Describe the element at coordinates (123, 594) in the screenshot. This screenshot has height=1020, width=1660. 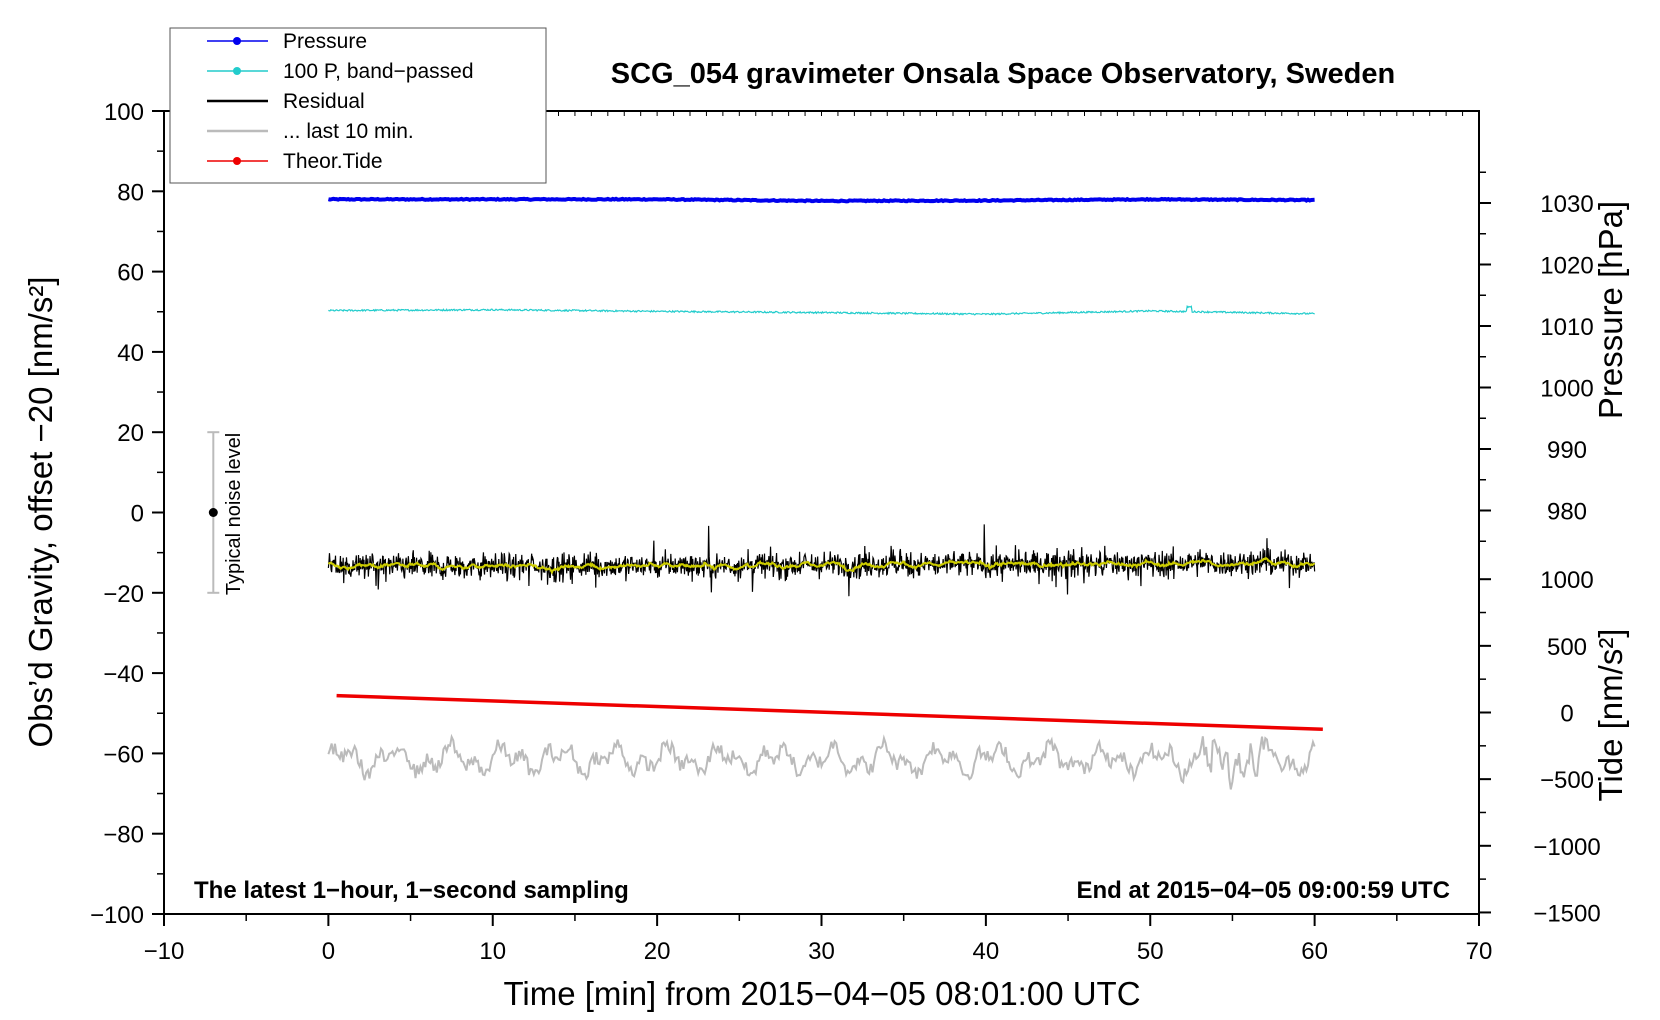
I see `y-tick-label: −20` at that location.